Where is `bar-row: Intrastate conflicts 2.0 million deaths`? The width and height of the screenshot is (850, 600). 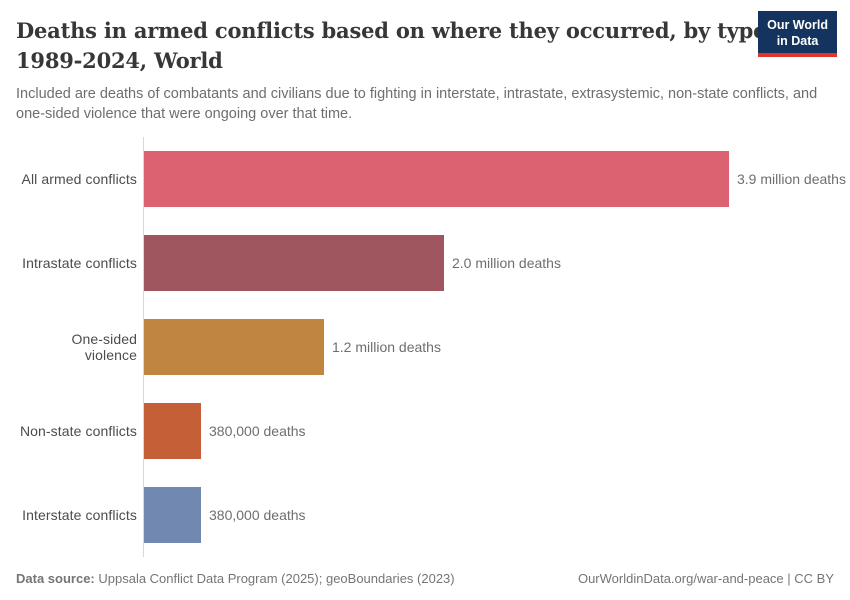 bar-row: Intrastate conflicts 2.0 million deaths is located at coordinates (425, 262).